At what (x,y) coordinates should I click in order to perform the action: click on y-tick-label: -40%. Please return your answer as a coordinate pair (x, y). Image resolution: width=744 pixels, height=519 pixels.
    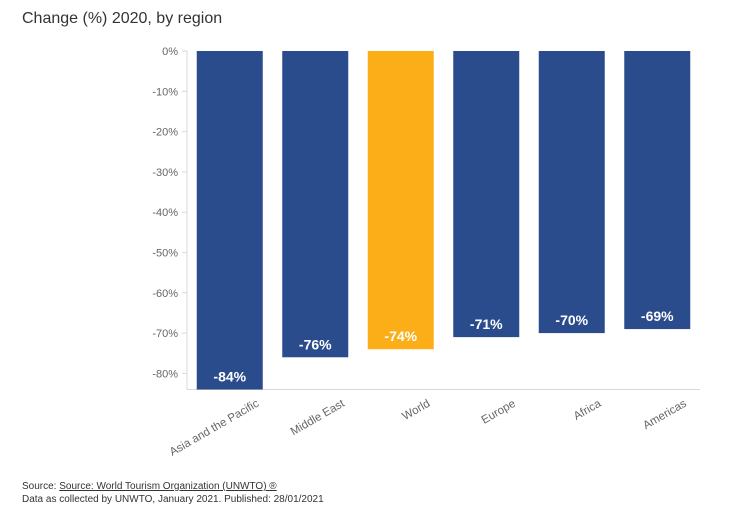
    Looking at the image, I should click on (165, 213).